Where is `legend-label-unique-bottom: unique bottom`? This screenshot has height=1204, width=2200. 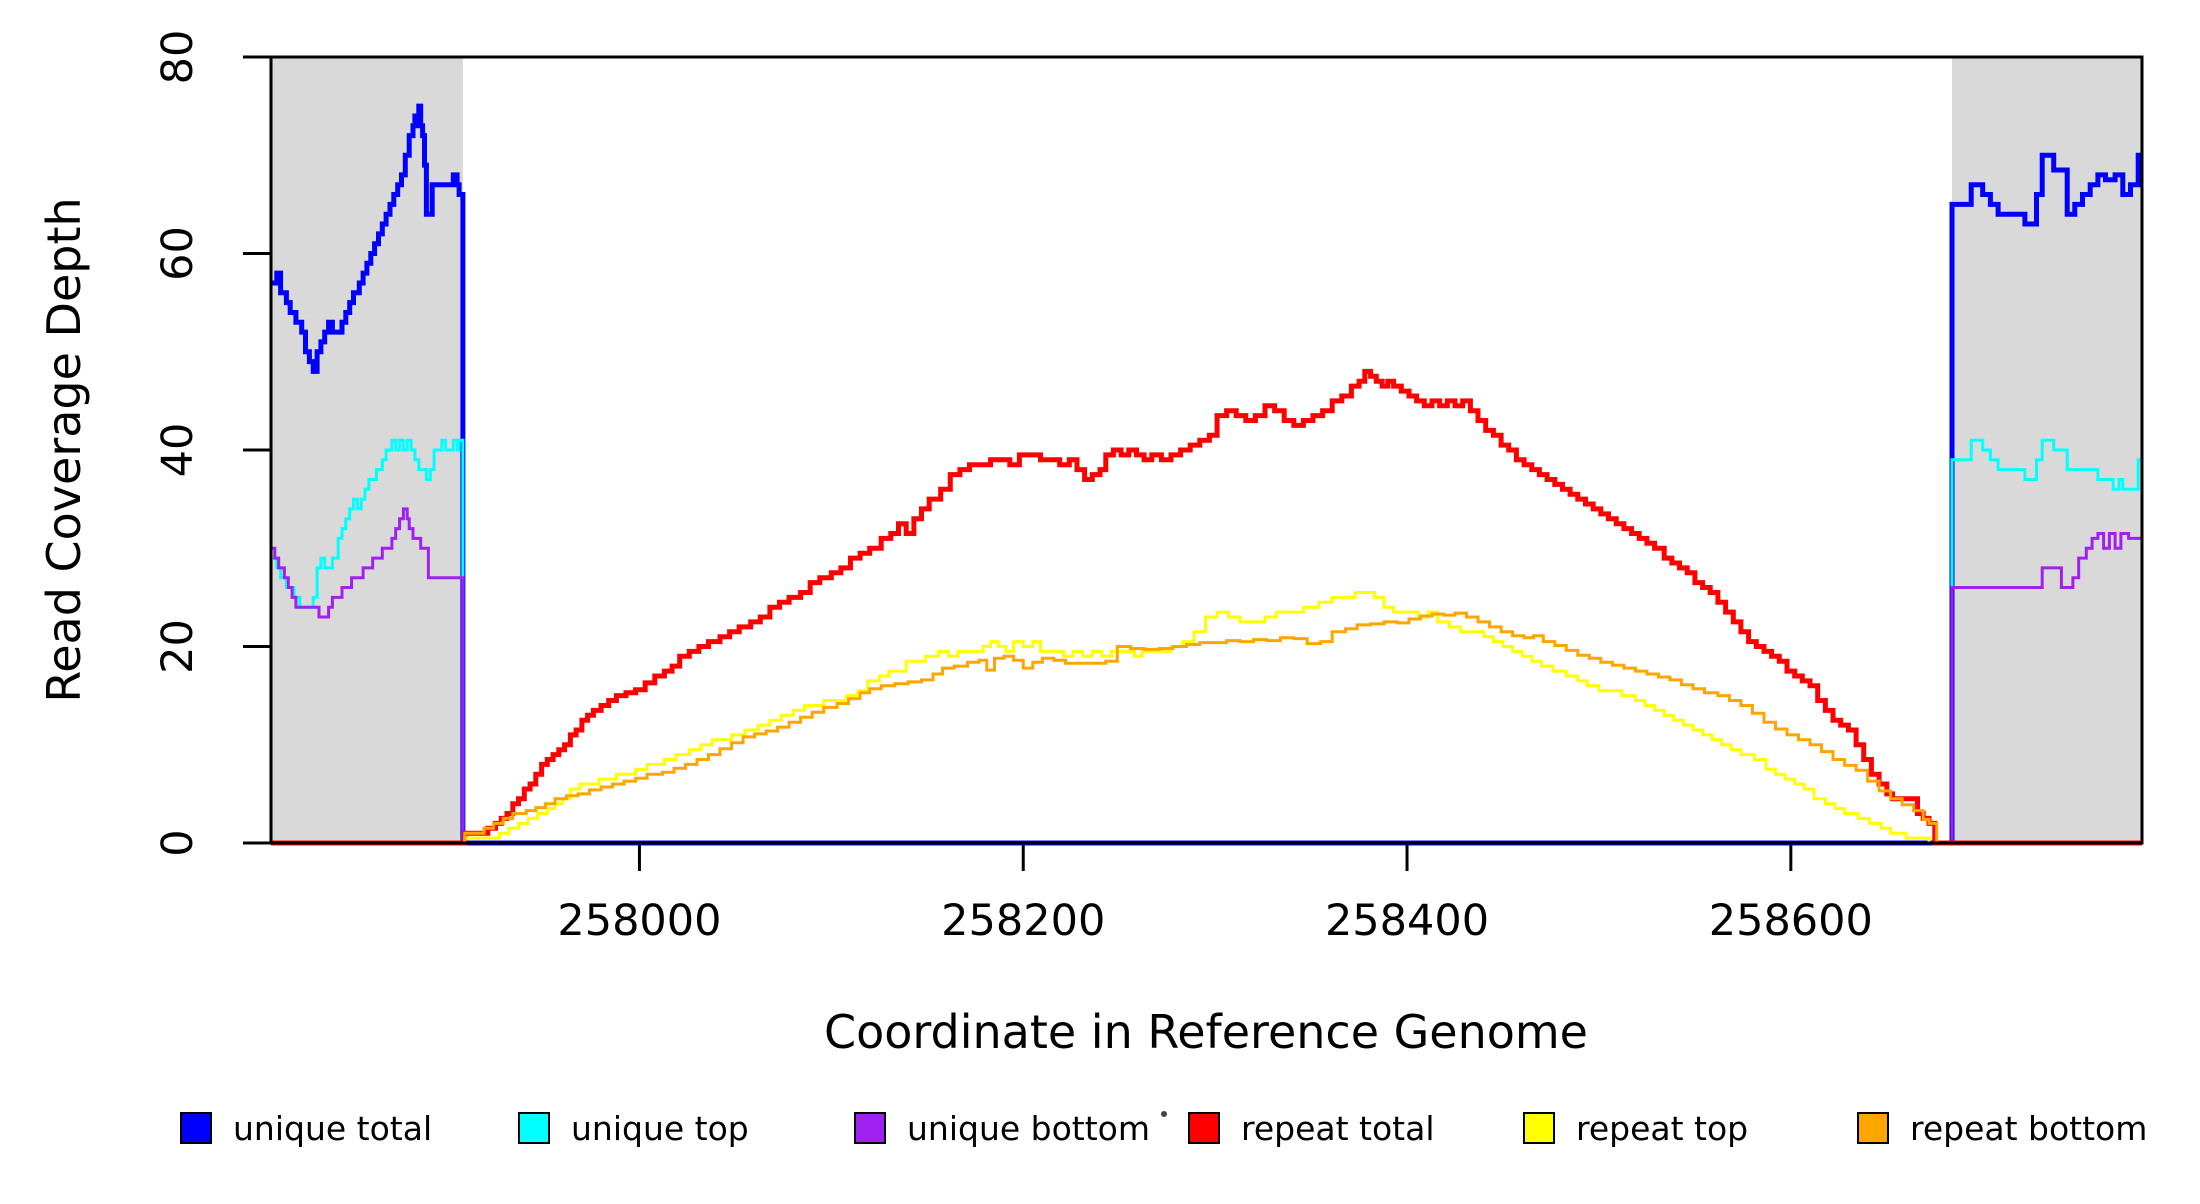
legend-label-unique-bottom: unique bottom is located at coordinates (1028, 1128).